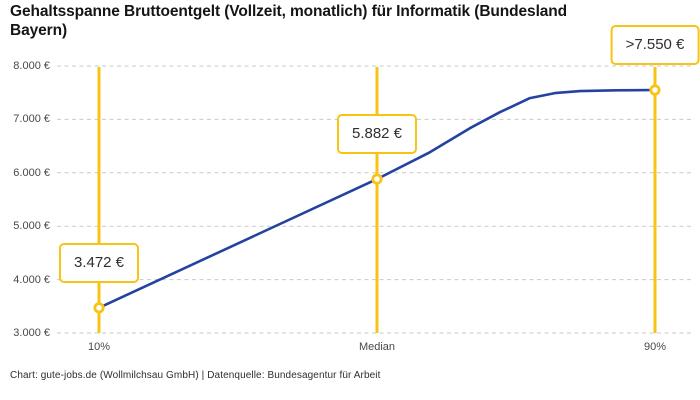 This screenshot has height=400, width=700. Describe the element at coordinates (655, 90) in the screenshot. I see `data-point-marker-90%` at that location.